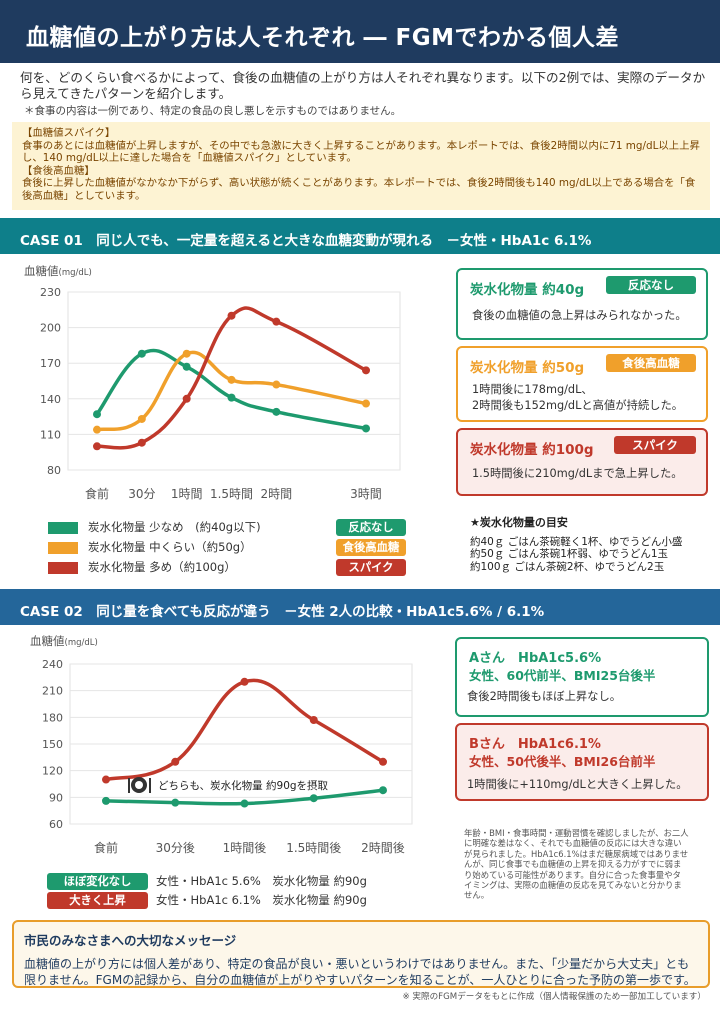 The height and width of the screenshot is (1019, 720). What do you see at coordinates (106, 847) in the screenshot?
I see `chart2-xtick-label: 食前` at bounding box center [106, 847].